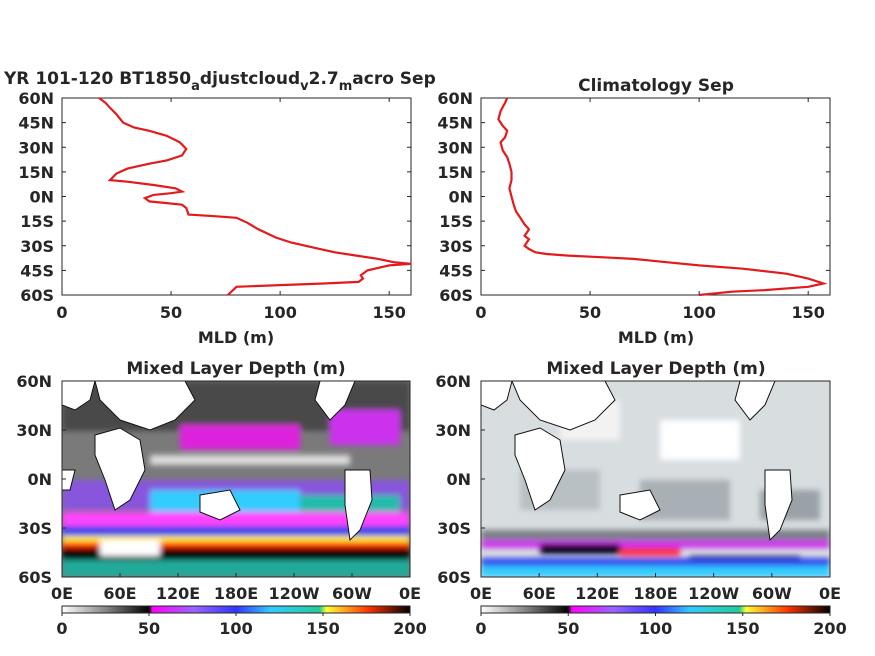 Image resolution: width=875 pixels, height=656 pixels. I want to click on xlabel-top-right: MLD (m), so click(656, 337).